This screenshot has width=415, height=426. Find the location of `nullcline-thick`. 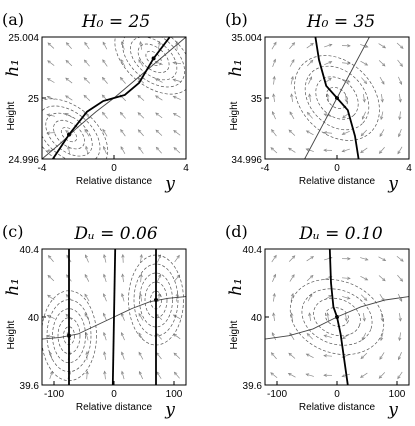

nullcline-thick is located at coordinates (338, 317).